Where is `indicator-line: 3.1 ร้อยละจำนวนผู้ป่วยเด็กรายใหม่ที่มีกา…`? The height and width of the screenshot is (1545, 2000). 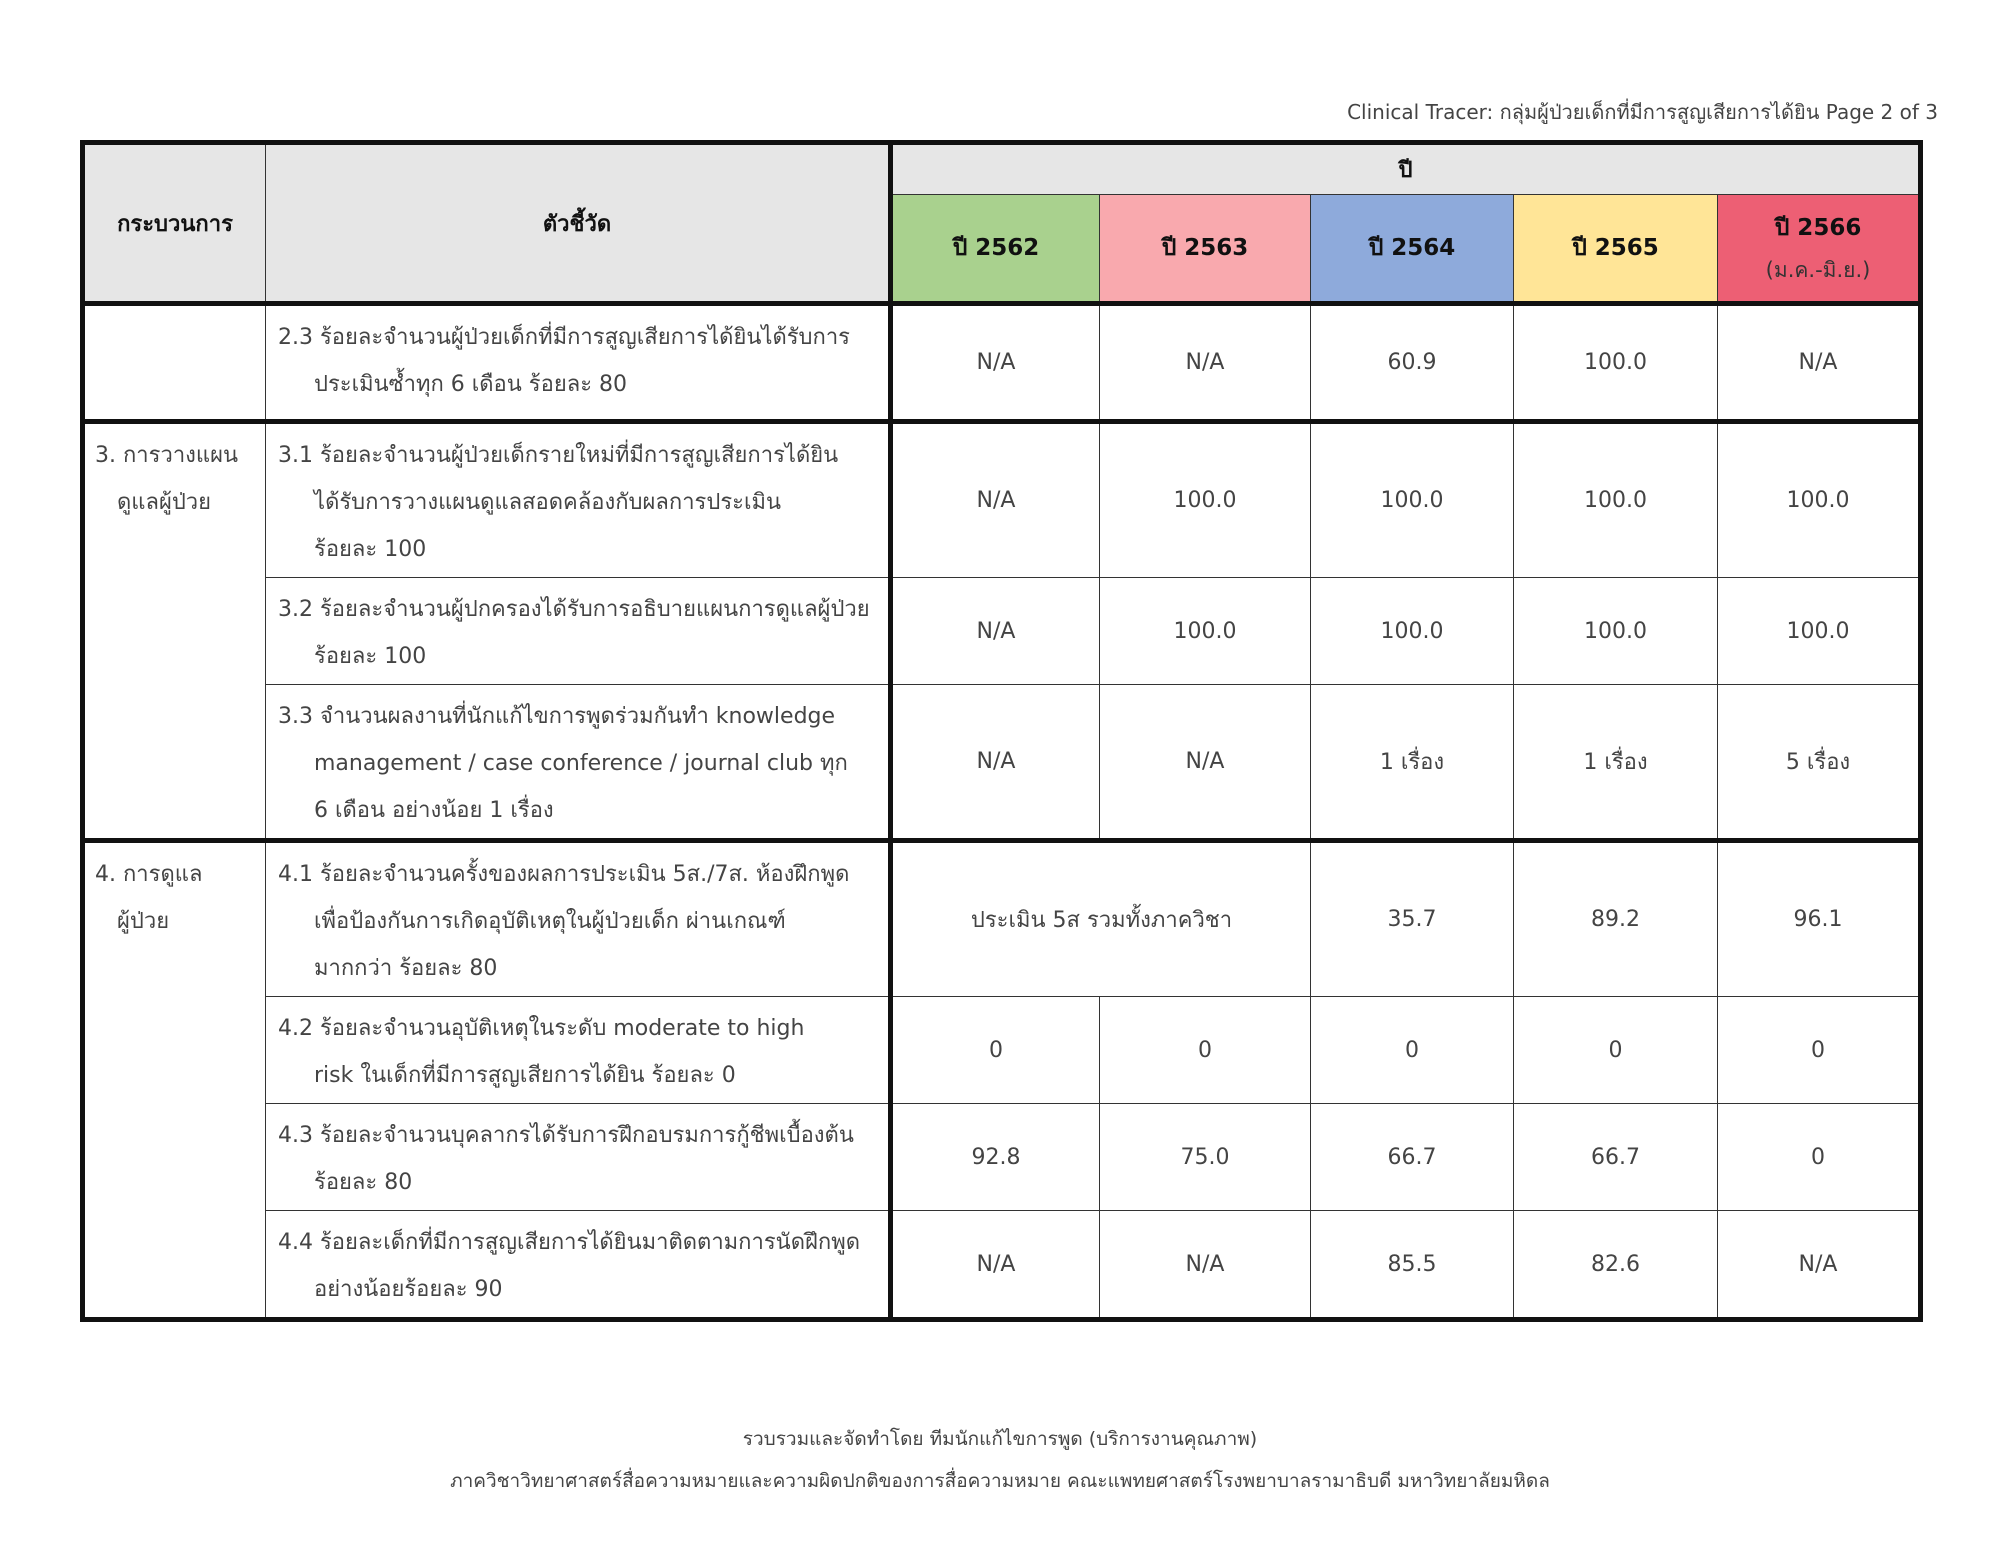
indicator-line: 3.1 ร้อยละจำนวนผู้ป่วยเด็กรายใหม่ที่มีกา… is located at coordinates (558, 455).